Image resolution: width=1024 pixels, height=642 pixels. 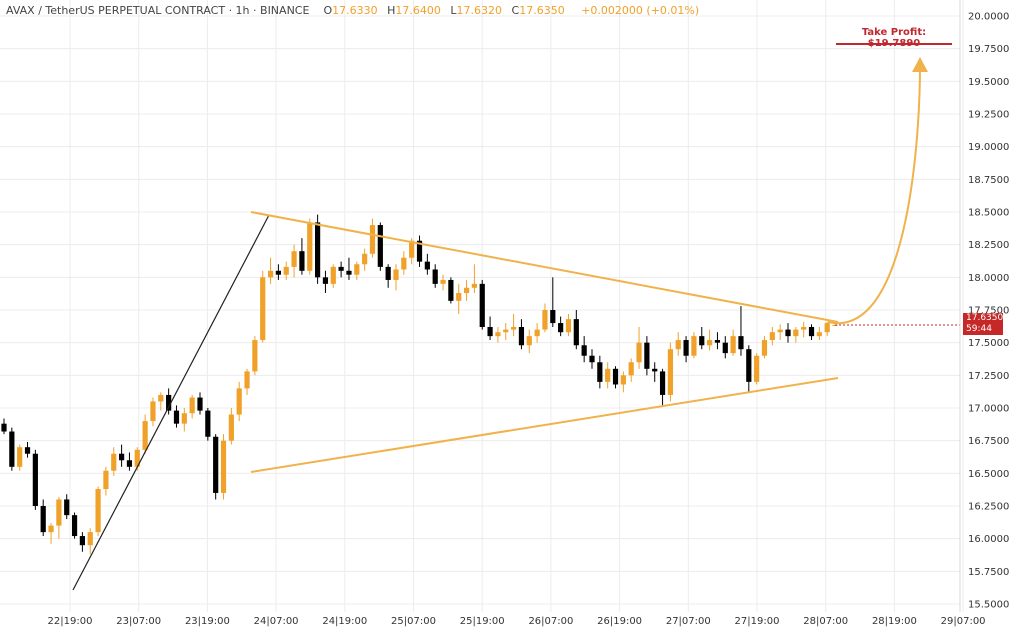 What do you see at coordinates (894, 38) in the screenshot?
I see `take-profit-label: Take Profit: $19.7890` at bounding box center [894, 38].